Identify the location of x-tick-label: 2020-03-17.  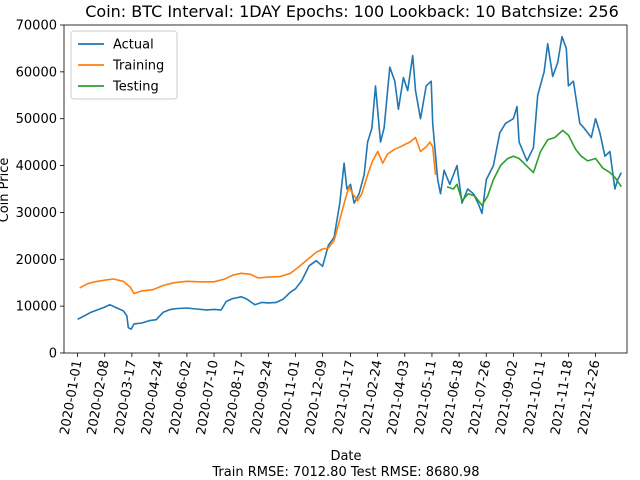
(126, 397).